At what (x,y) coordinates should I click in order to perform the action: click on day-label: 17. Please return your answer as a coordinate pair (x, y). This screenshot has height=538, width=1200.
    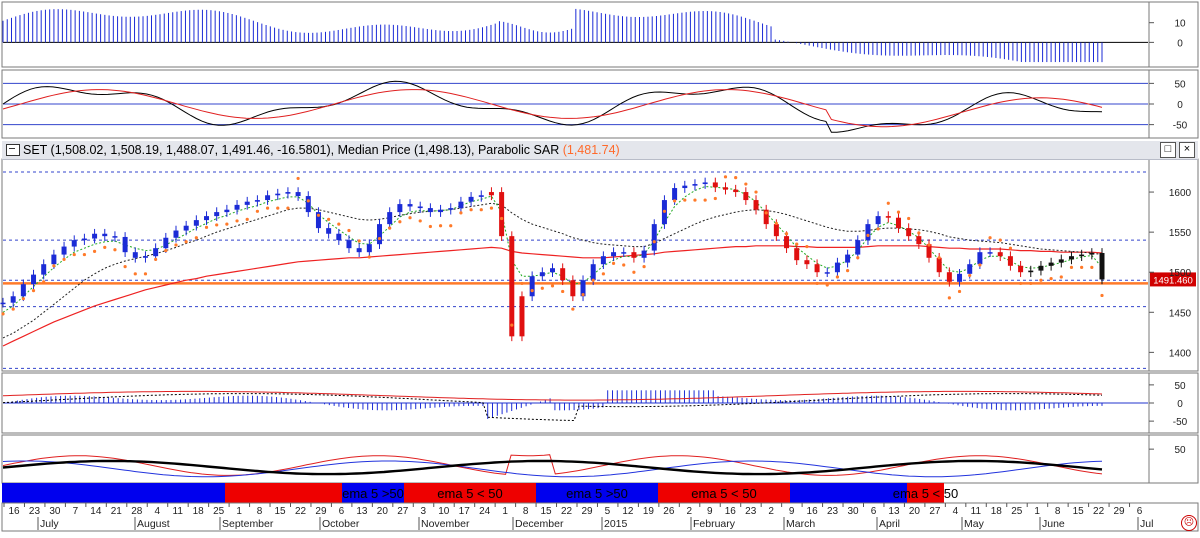
    Looking at the image, I should click on (465, 511).